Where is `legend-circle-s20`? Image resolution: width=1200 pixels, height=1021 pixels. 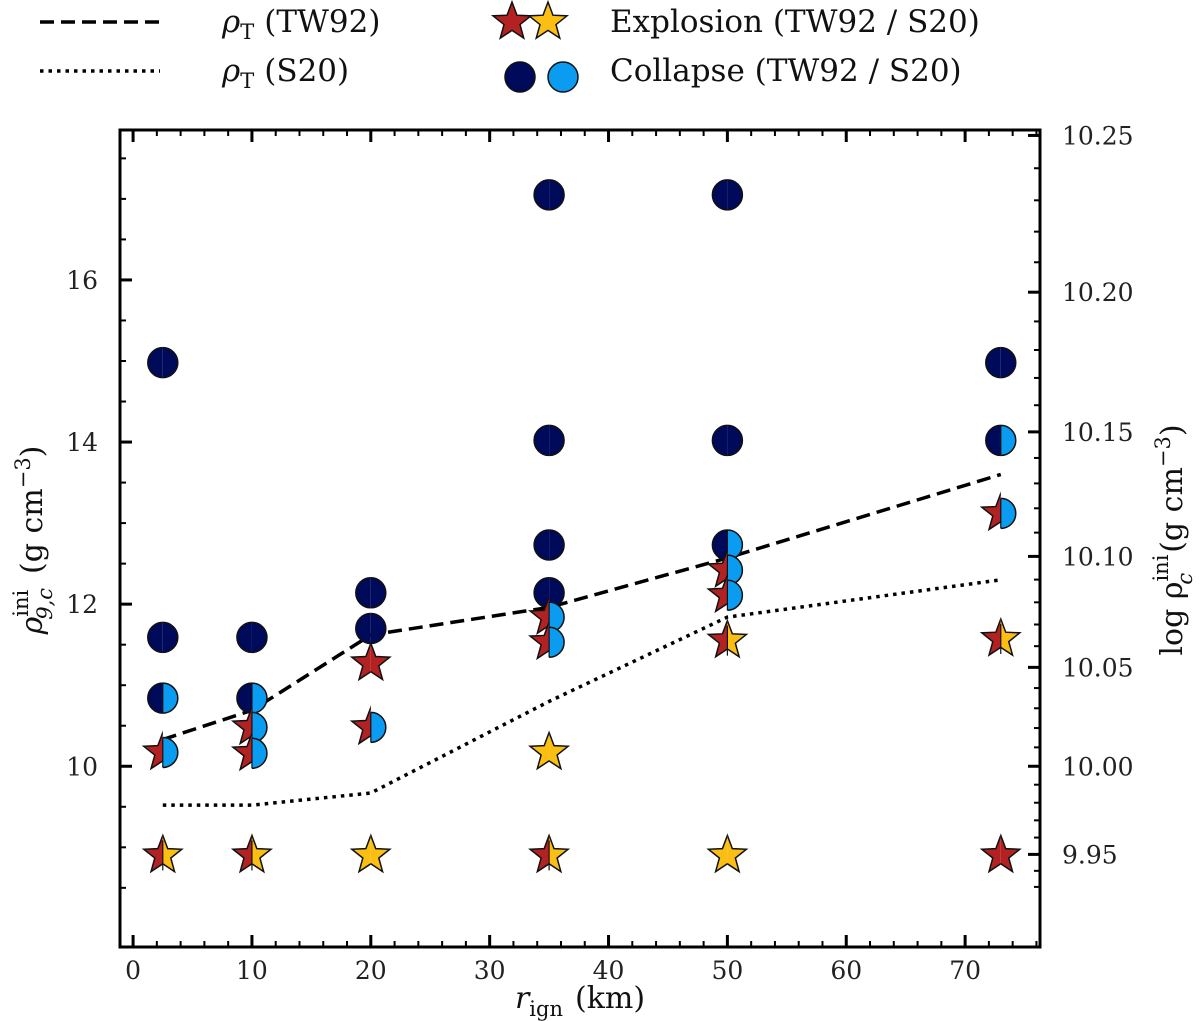
legend-circle-s20 is located at coordinates (563, 77).